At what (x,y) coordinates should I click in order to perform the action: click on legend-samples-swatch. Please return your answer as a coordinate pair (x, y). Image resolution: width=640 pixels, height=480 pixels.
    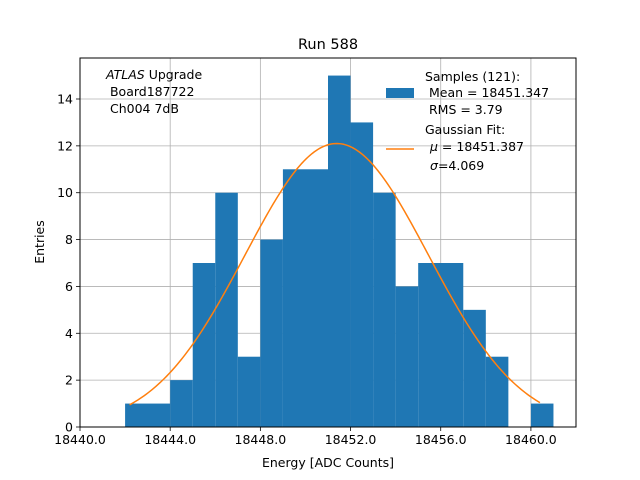
    Looking at the image, I should click on (400, 93).